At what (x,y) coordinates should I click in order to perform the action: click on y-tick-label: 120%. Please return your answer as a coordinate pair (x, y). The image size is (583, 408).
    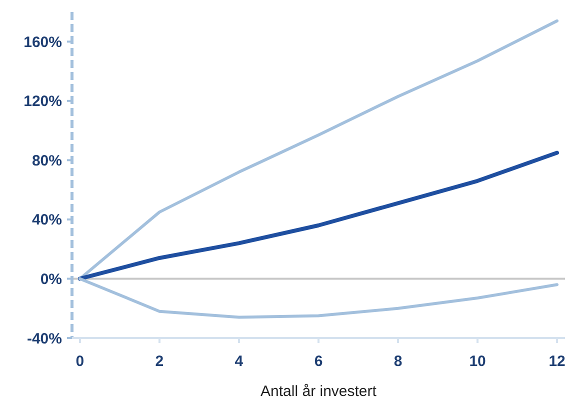
    Looking at the image, I should click on (43, 101).